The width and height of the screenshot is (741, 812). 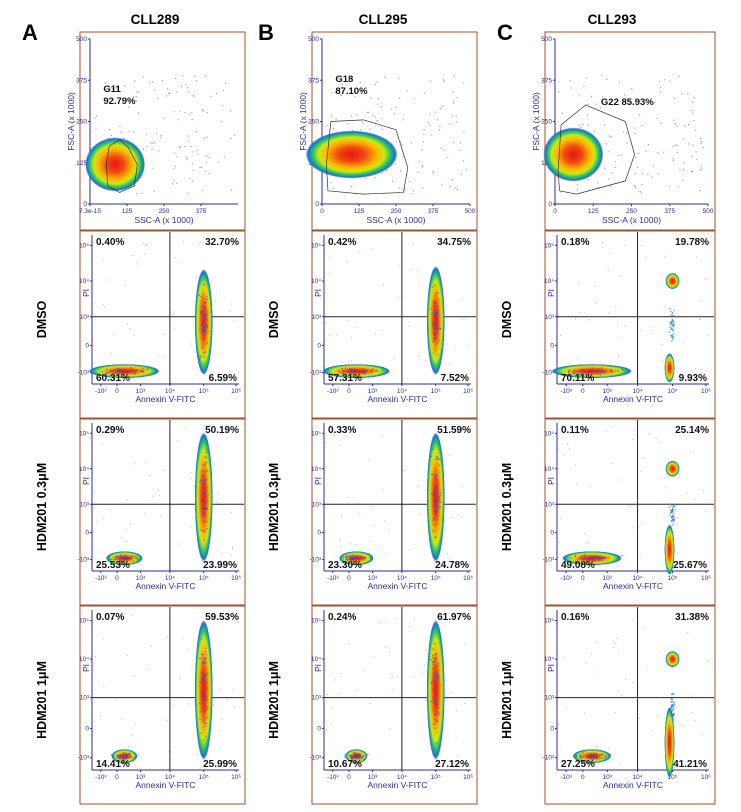 I want to click on row-label-0-col-0: DMSO, so click(x=42, y=319).